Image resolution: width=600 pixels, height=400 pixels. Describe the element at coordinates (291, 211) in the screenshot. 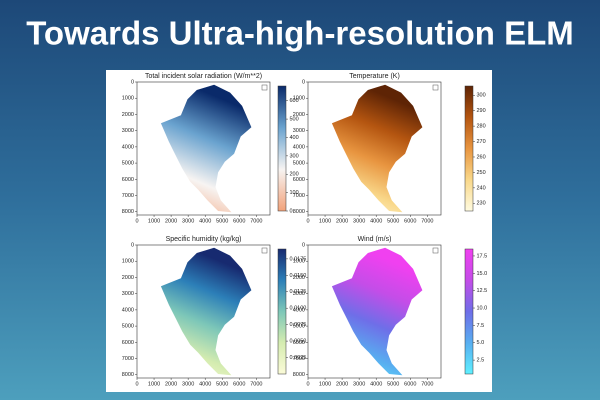

I see `colorbar-tick-label: 0` at that location.